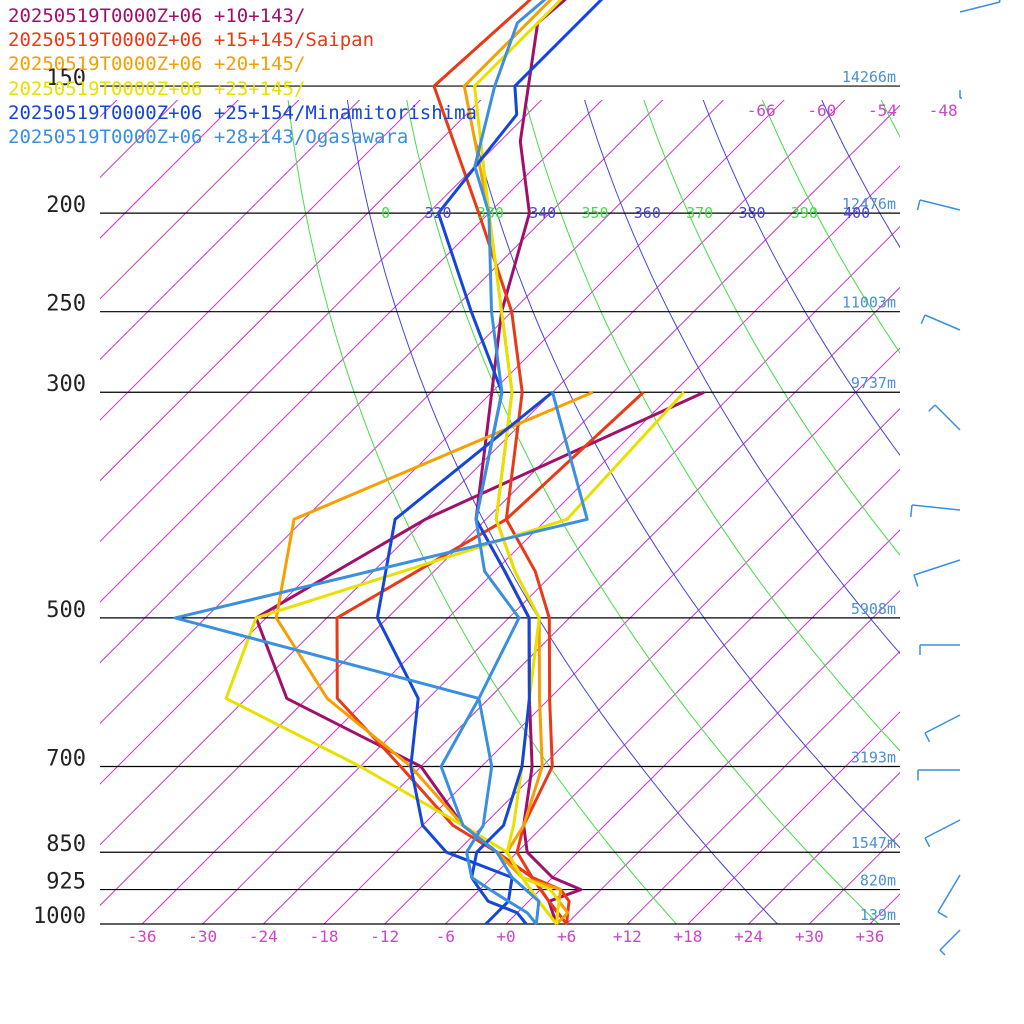 The image size is (1024, 1024). I want to click on height-label: 3193m, so click(873, 757).